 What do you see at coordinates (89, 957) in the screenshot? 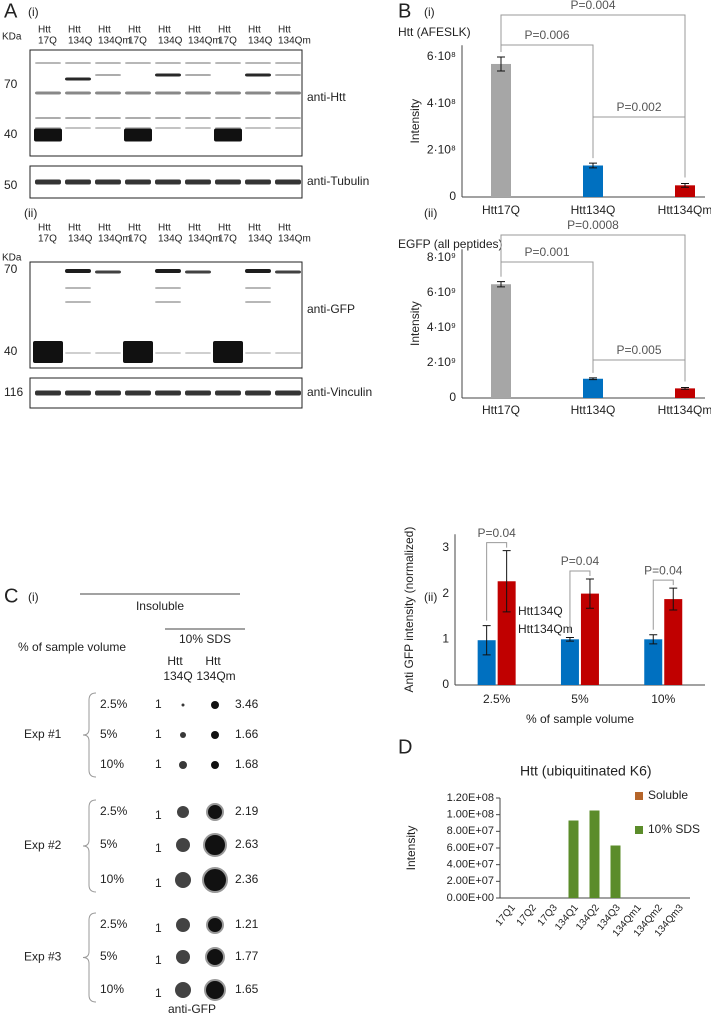
I see `brace` at bounding box center [89, 957].